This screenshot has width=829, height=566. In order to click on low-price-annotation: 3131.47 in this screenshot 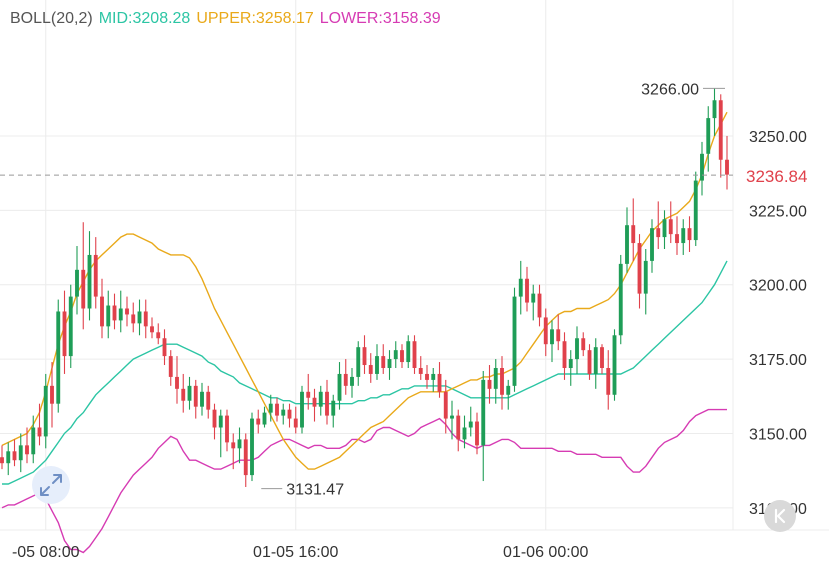, I will do `click(315, 490)`.